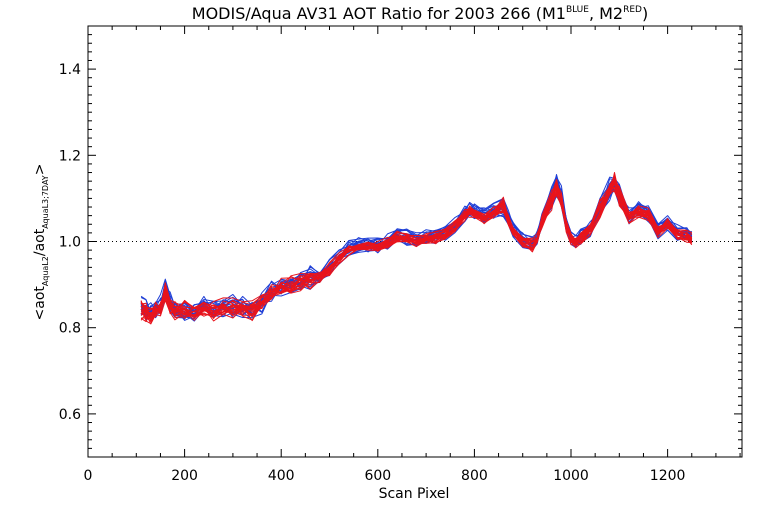  I want to click on x-axis-label: Scan Pixel, so click(414, 494).